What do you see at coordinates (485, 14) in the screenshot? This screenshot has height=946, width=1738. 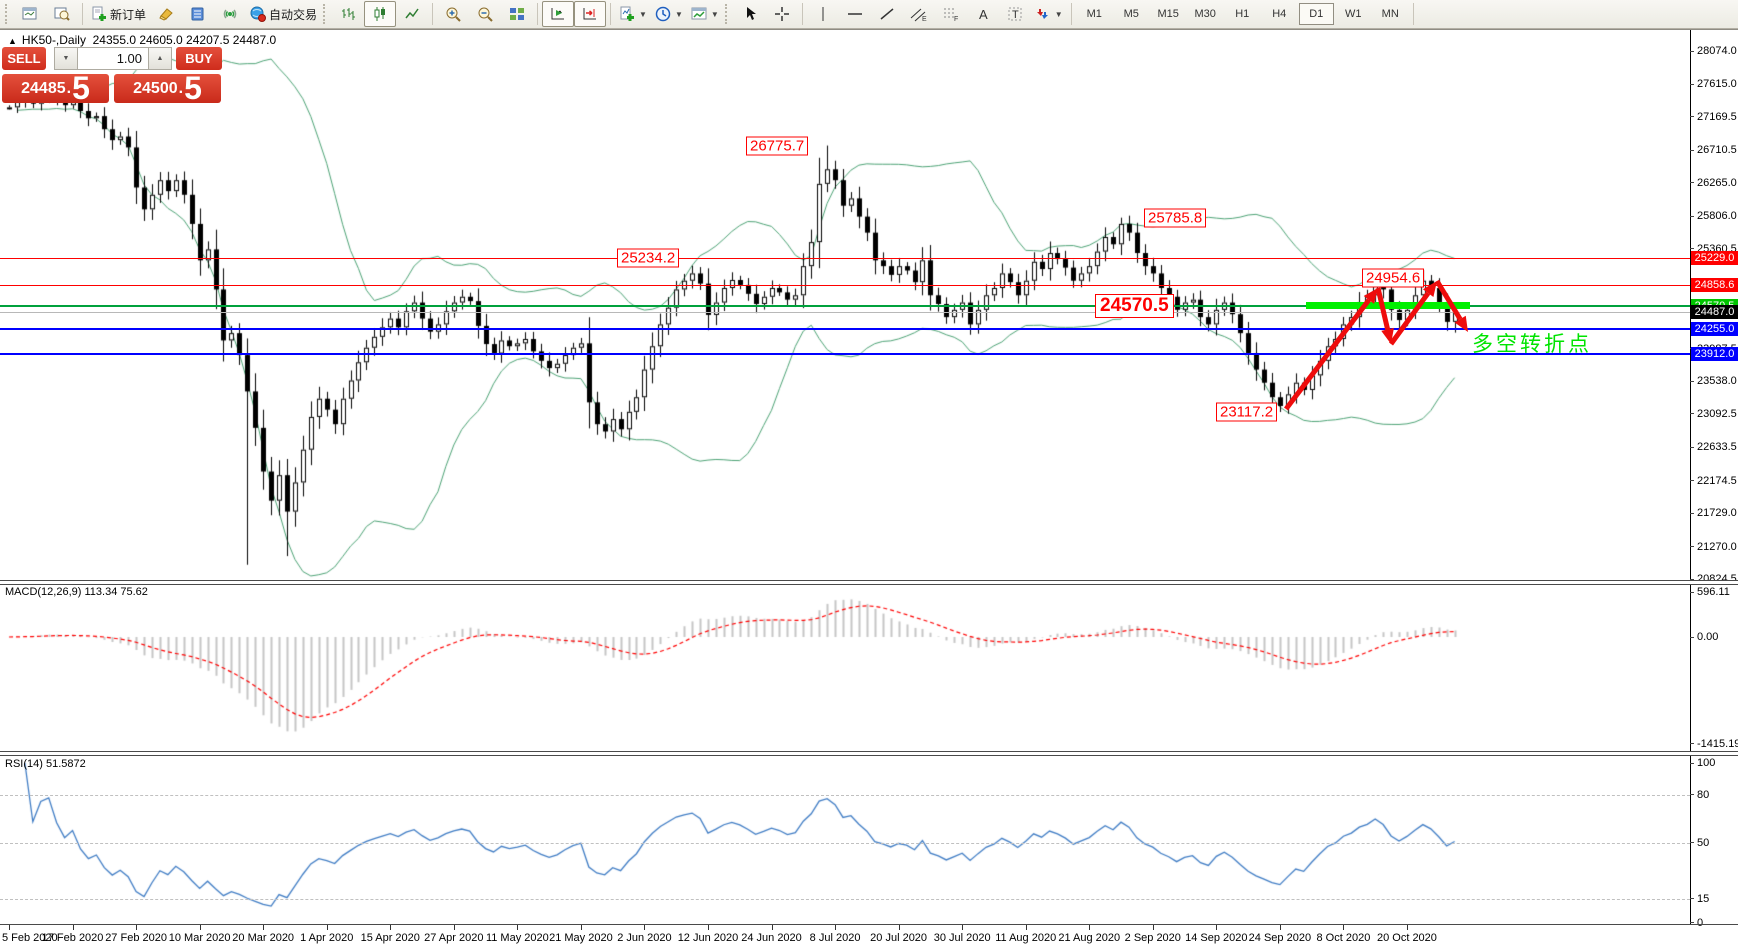 I see `zoom-out-icon` at bounding box center [485, 14].